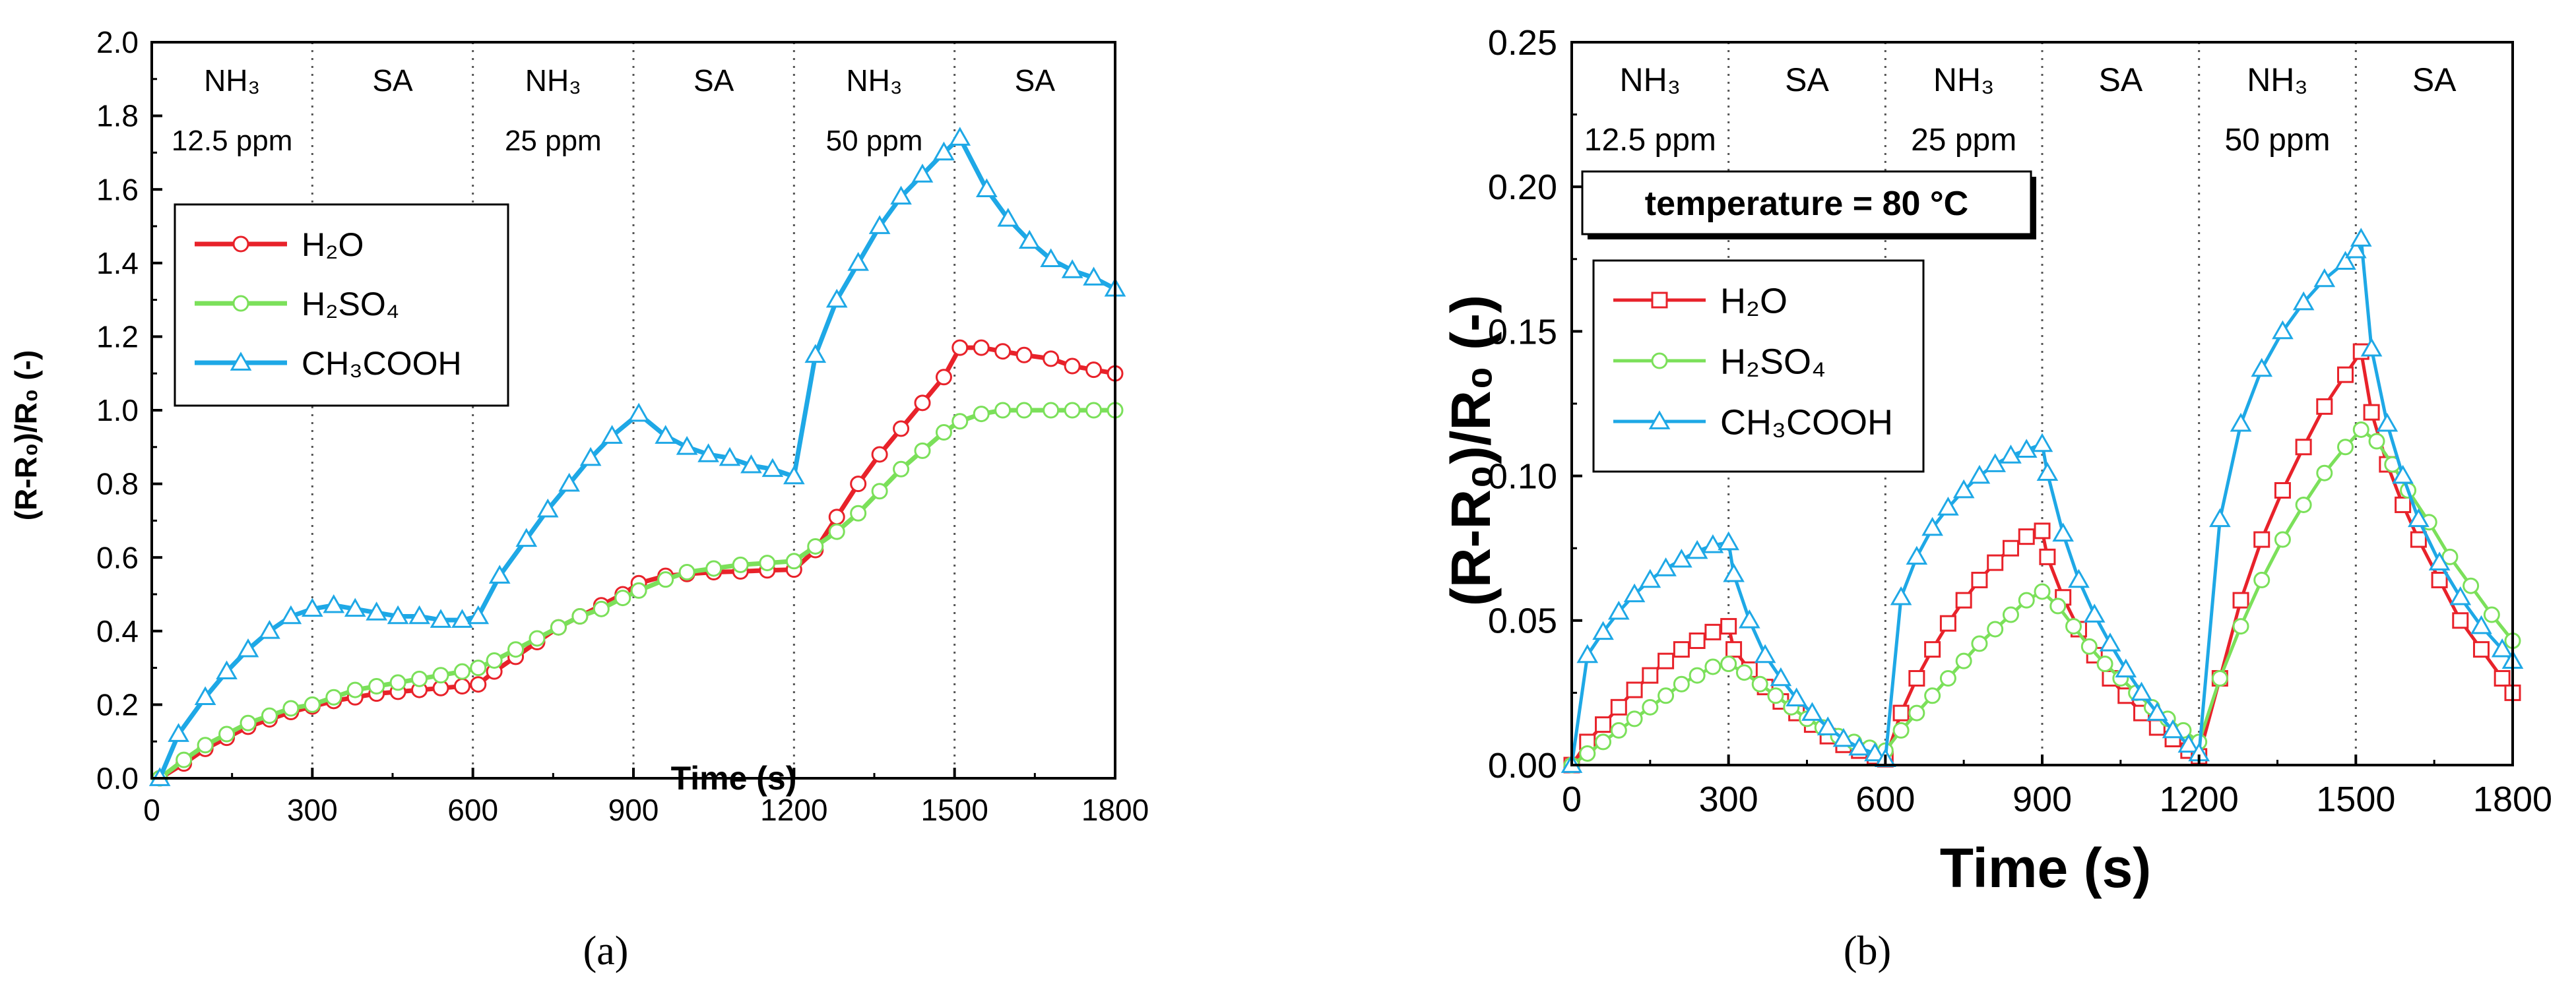 The width and height of the screenshot is (2576, 988). Describe the element at coordinates (2512, 799) in the screenshot. I see `x-tick-label-b-6: 1800` at that location.